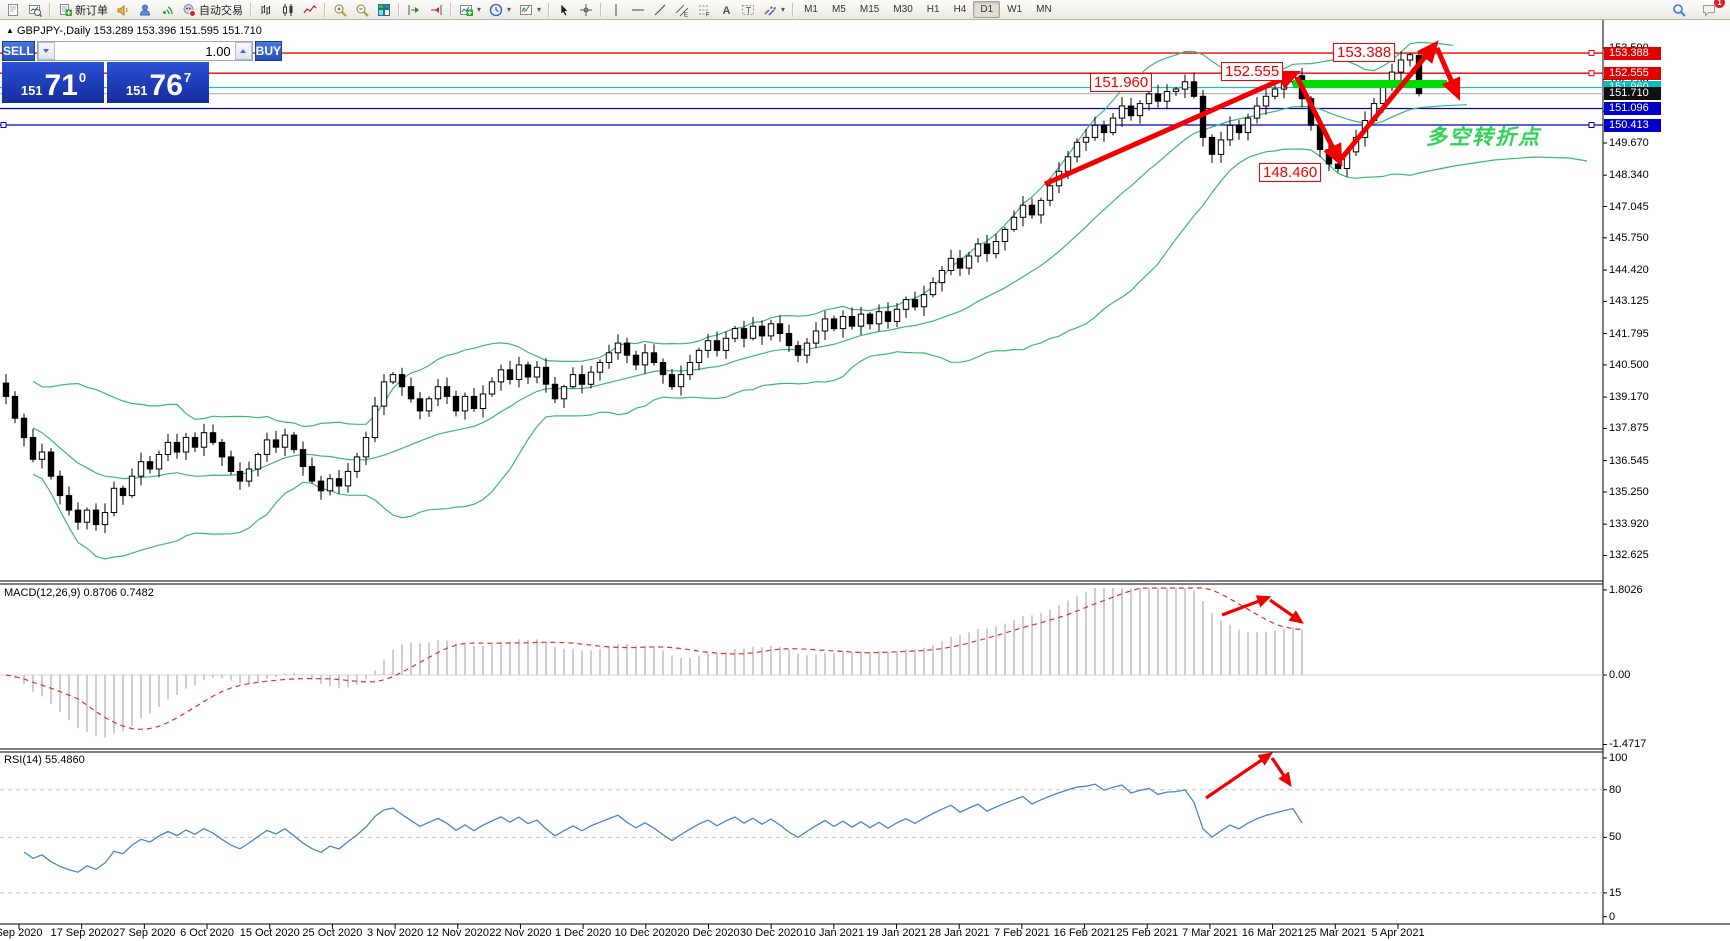 This screenshot has height=941, width=1730. I want to click on buy-price: 151 76 7, so click(158, 82).